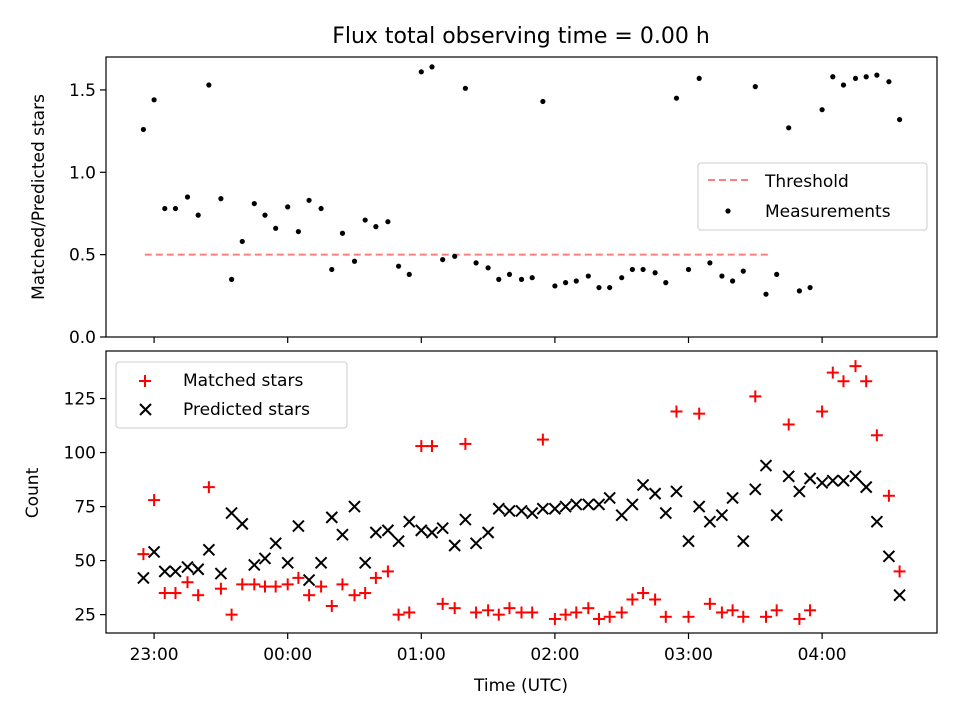 This screenshot has width=960, height=720. Describe the element at coordinates (82, 256) in the screenshot. I see `top-y-tick-label: 0.5` at that location.